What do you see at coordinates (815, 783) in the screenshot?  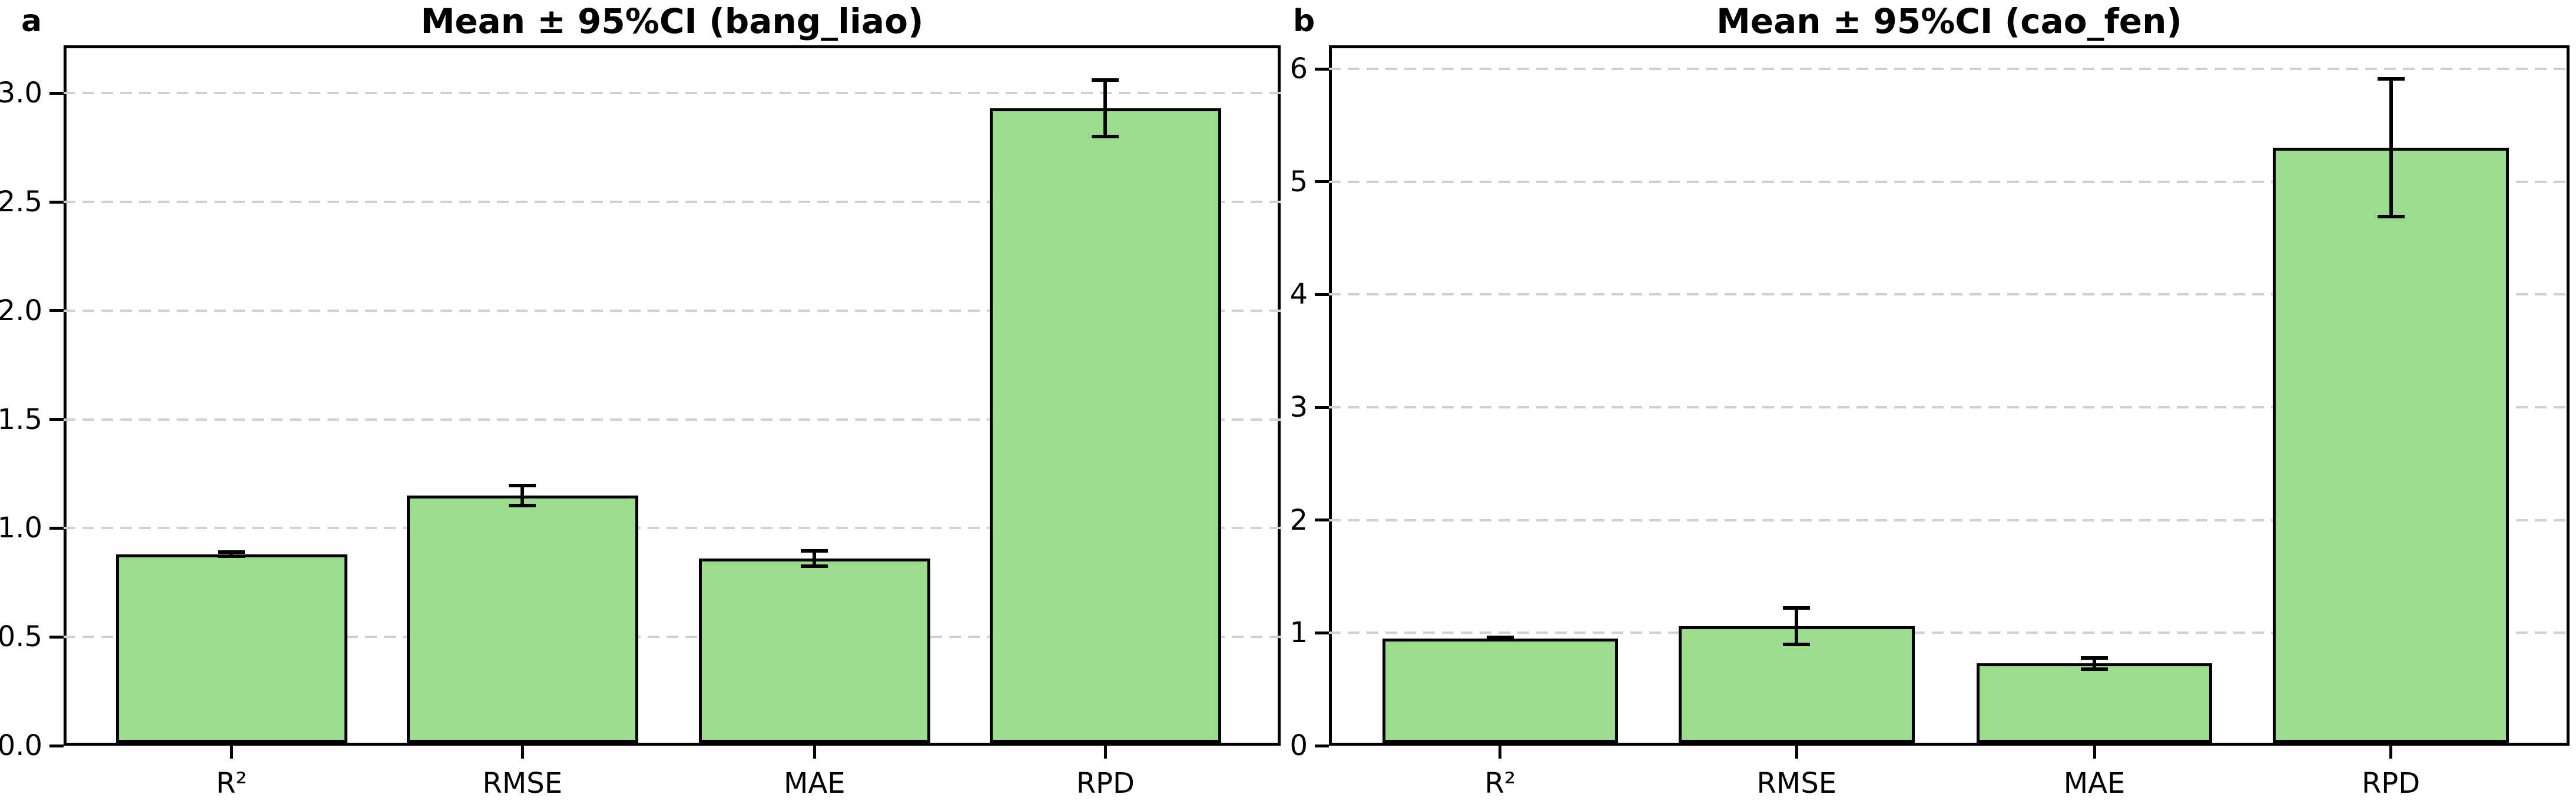 I see `x-tick-label-a-2: MAE` at bounding box center [815, 783].